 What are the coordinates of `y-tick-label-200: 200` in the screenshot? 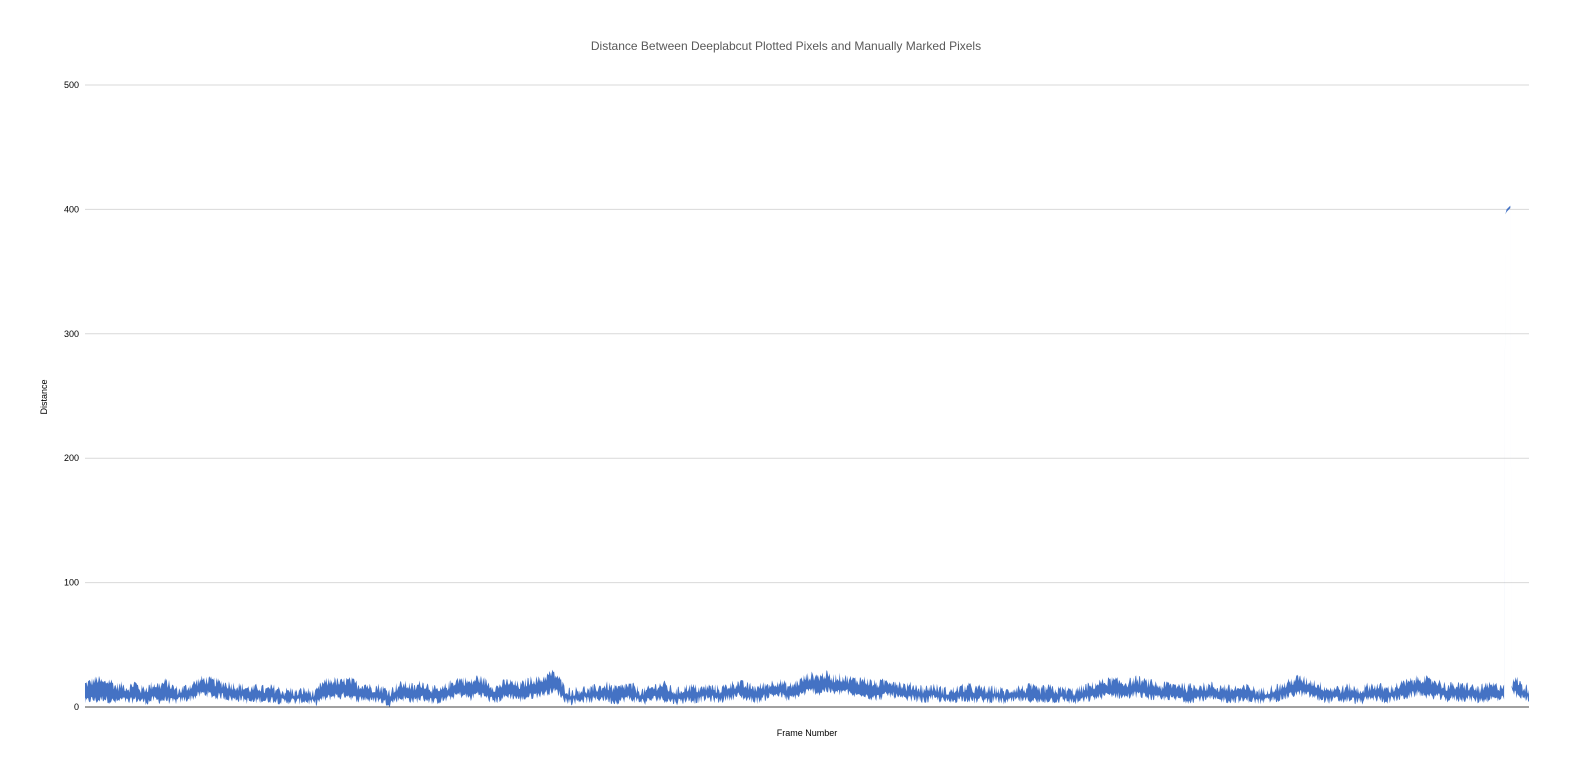 It's located at (71, 458).